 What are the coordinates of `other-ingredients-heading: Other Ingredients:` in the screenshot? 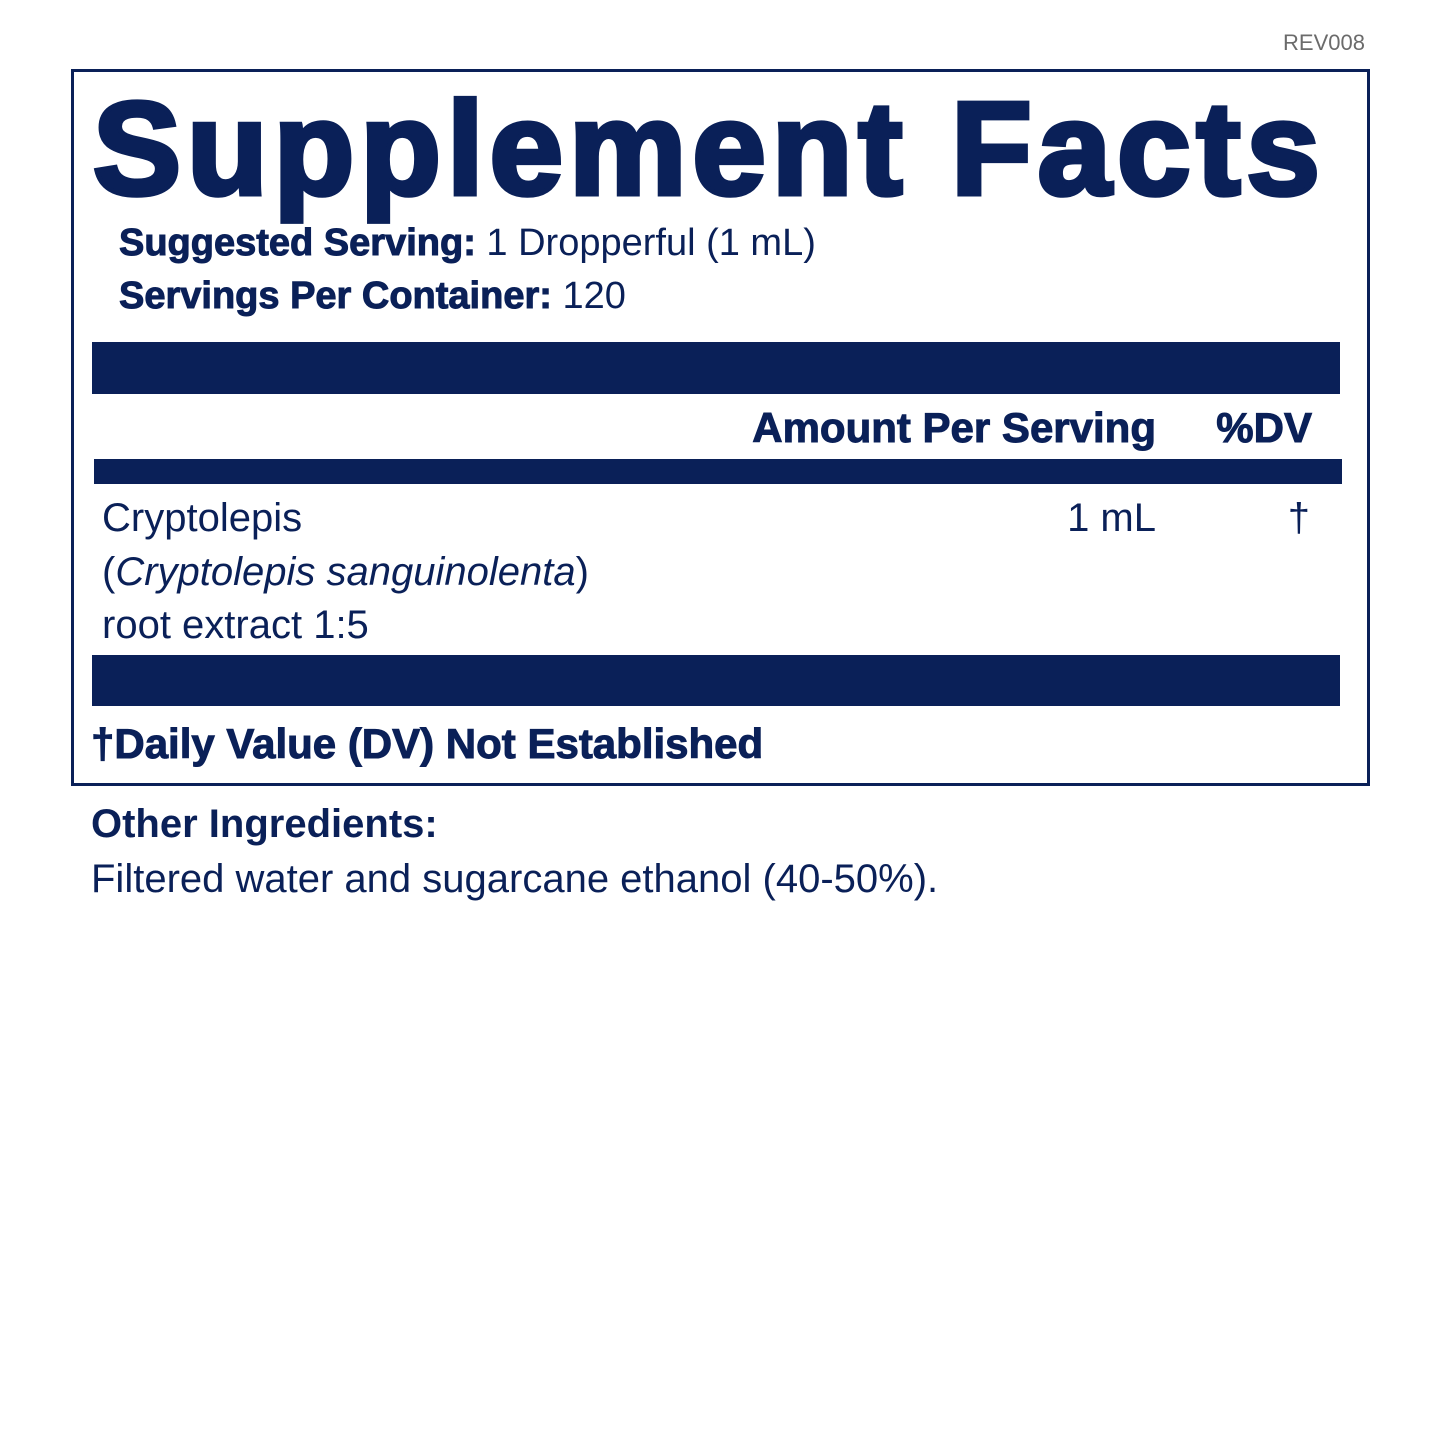 It's located at (264, 824).